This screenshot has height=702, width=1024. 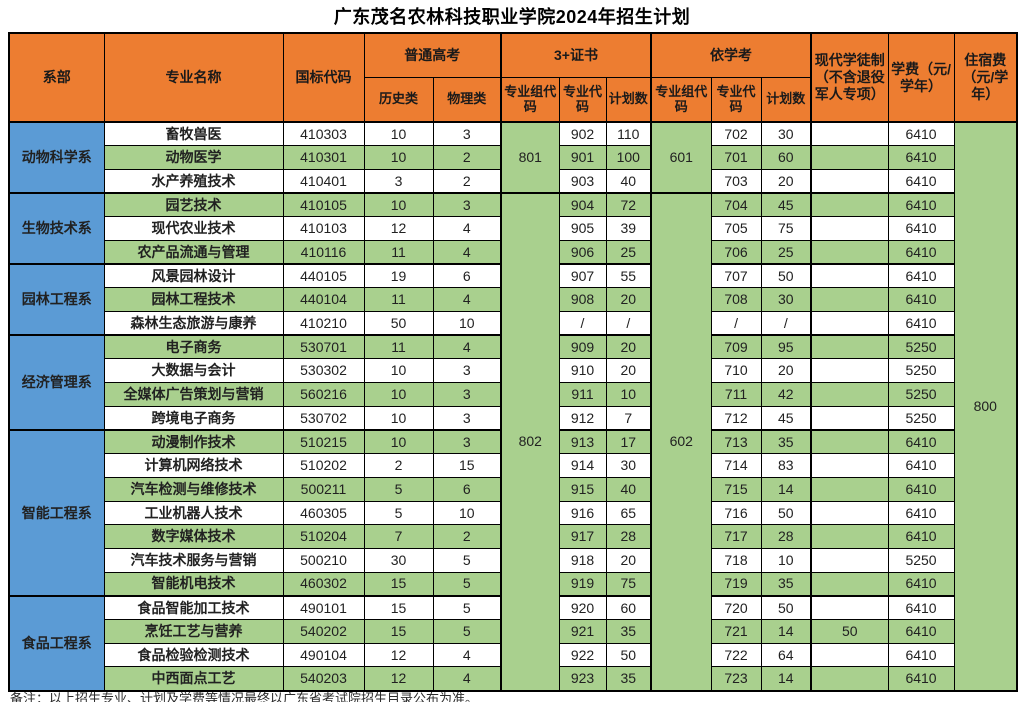 I want to click on yxk-plan-cell: 42, so click(x=786, y=394).